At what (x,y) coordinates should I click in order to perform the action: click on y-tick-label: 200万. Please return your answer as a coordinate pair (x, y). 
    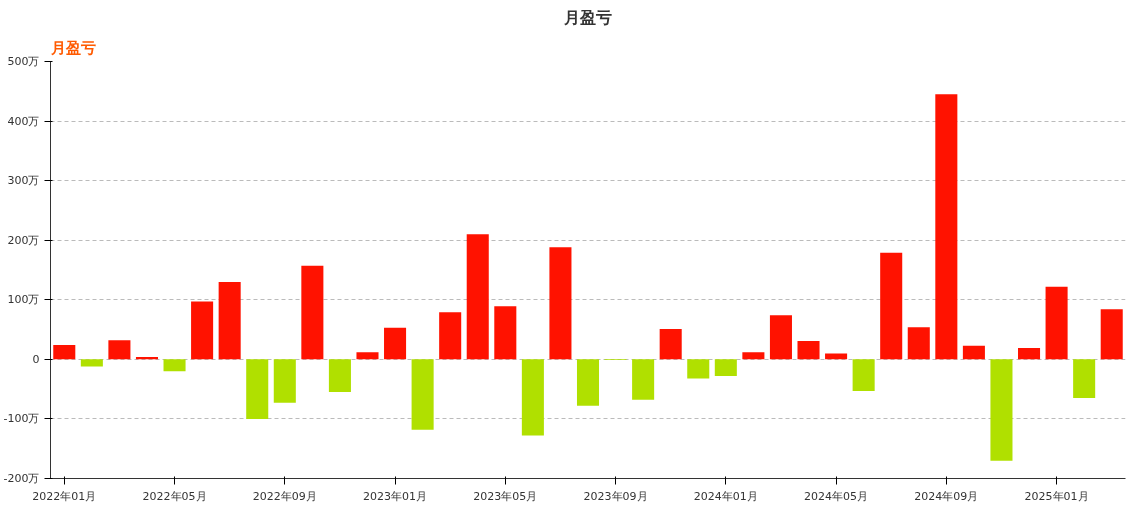
    Looking at the image, I should click on (23, 240).